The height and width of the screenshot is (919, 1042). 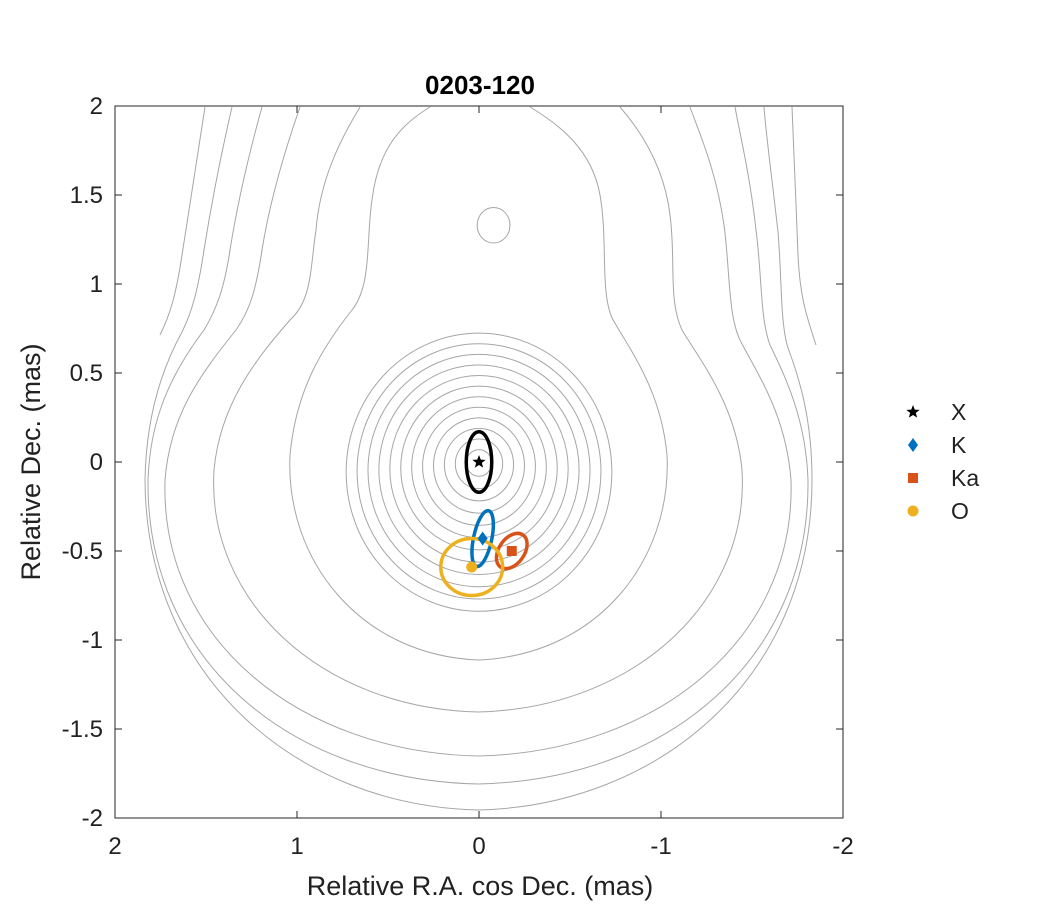 I want to click on chart-title: 0203-120, so click(x=480, y=85).